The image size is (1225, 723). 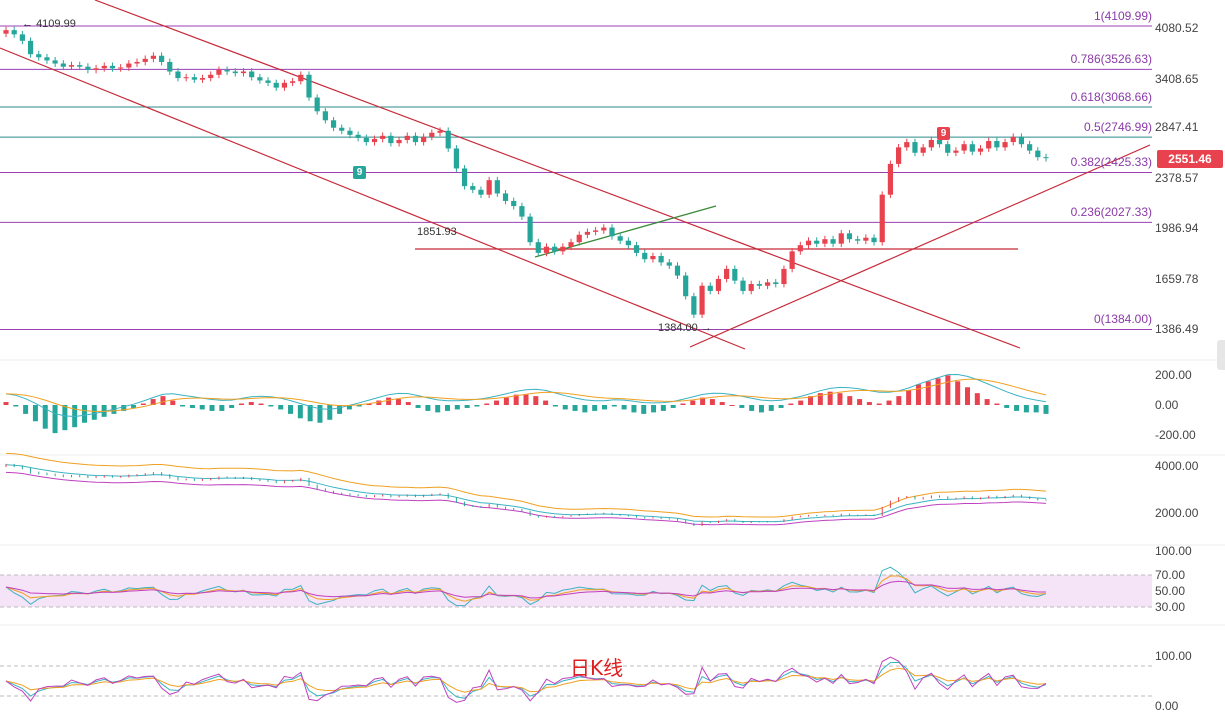 What do you see at coordinates (920, 246) in the screenshot?
I see `uptrend-line` at bounding box center [920, 246].